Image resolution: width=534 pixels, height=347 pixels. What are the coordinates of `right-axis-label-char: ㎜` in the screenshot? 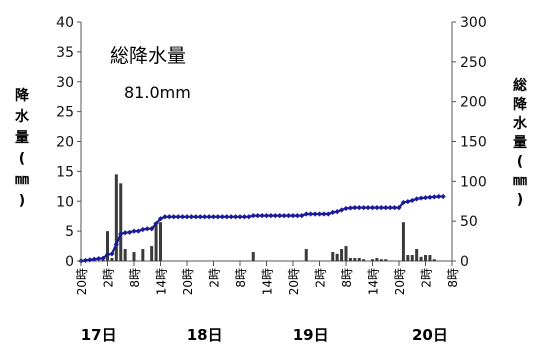 It's located at (520, 181).